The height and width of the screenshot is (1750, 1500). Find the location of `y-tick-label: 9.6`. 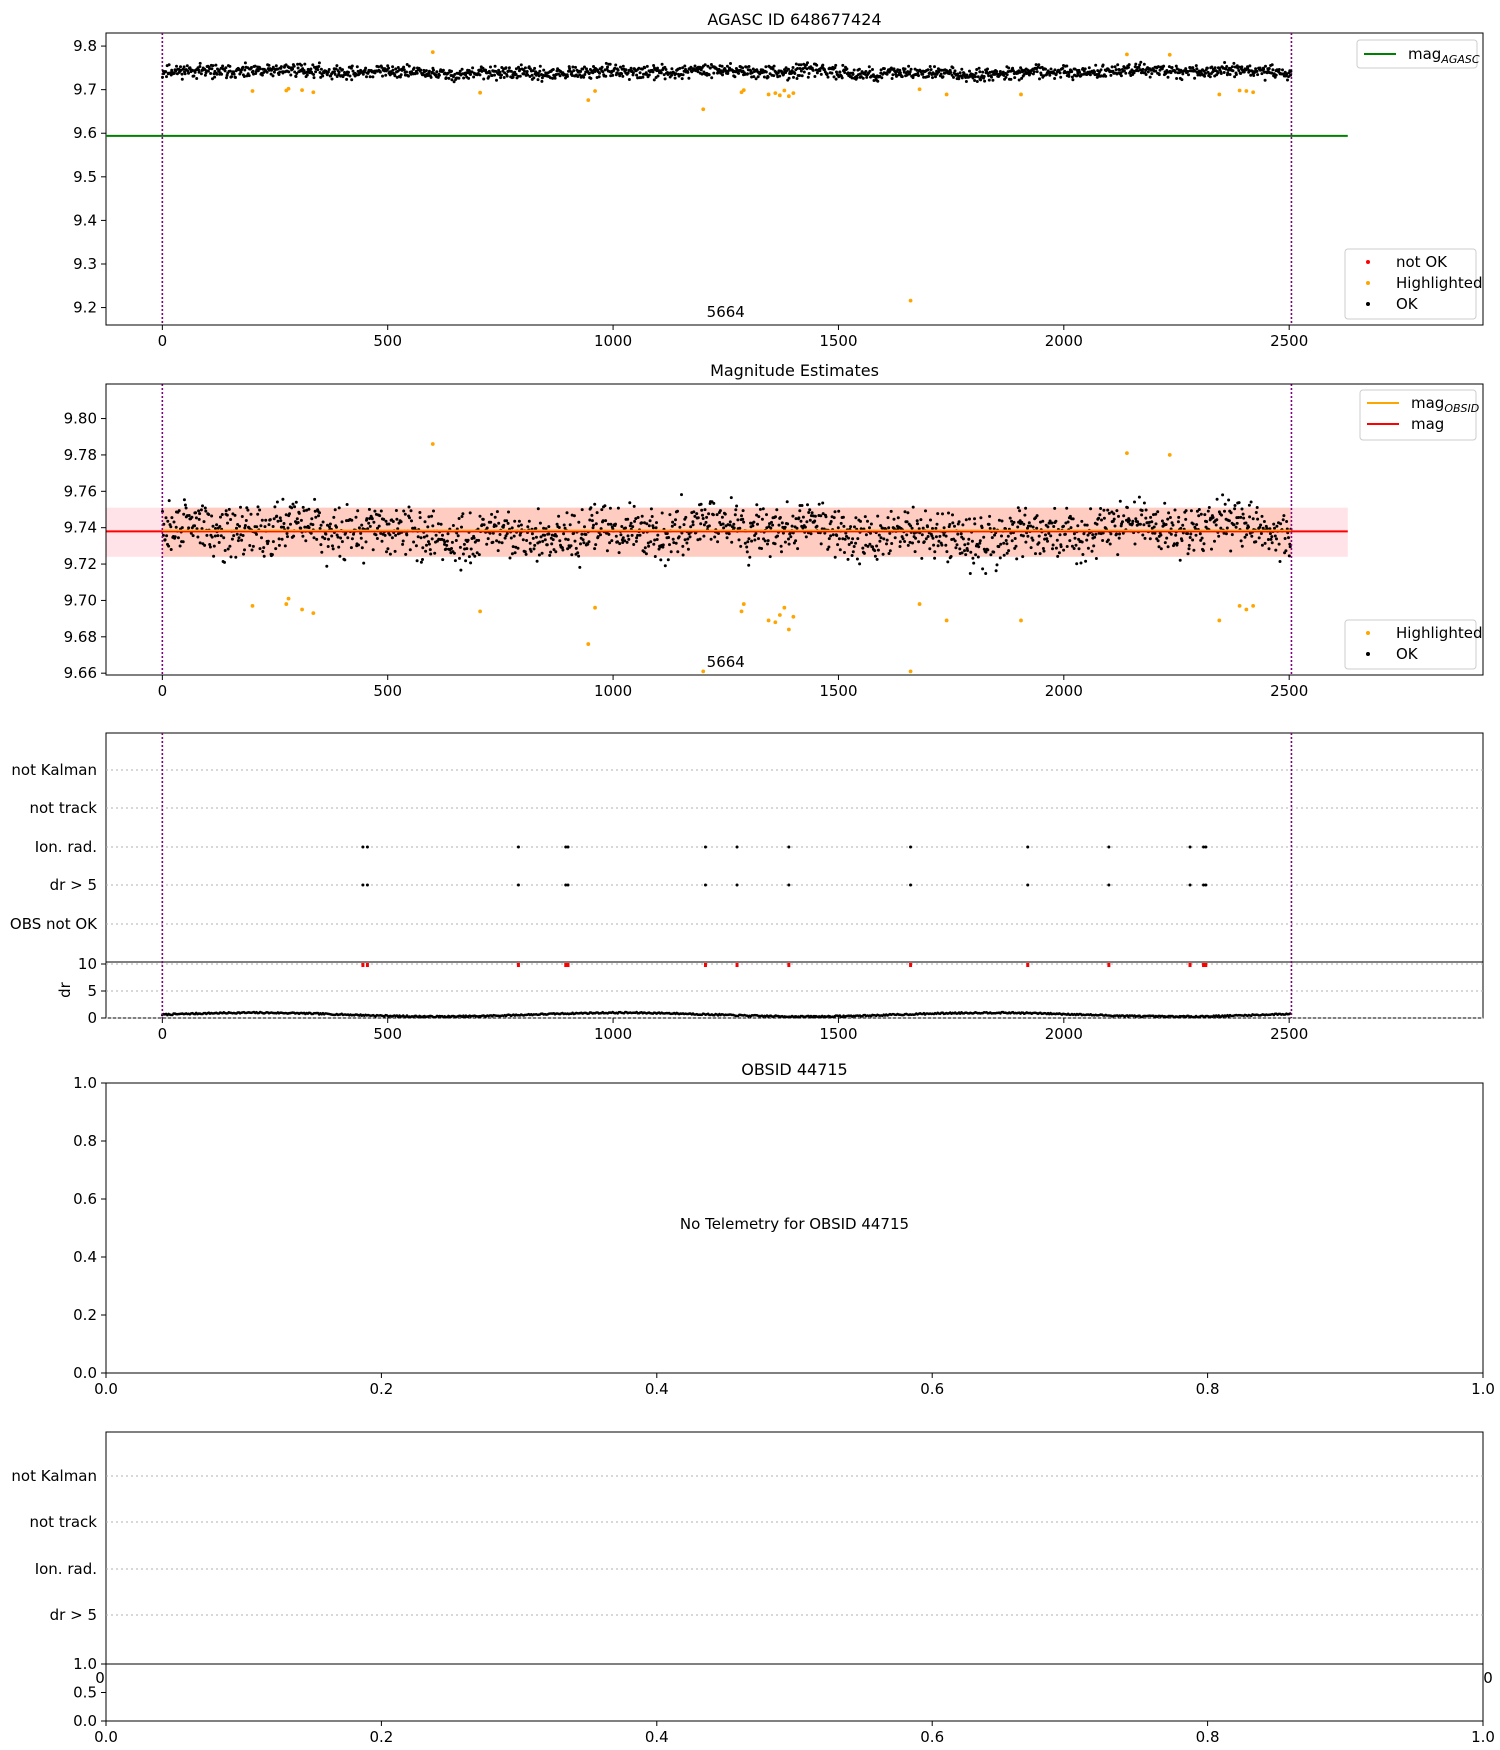

y-tick-label: 9.6 is located at coordinates (85, 133).